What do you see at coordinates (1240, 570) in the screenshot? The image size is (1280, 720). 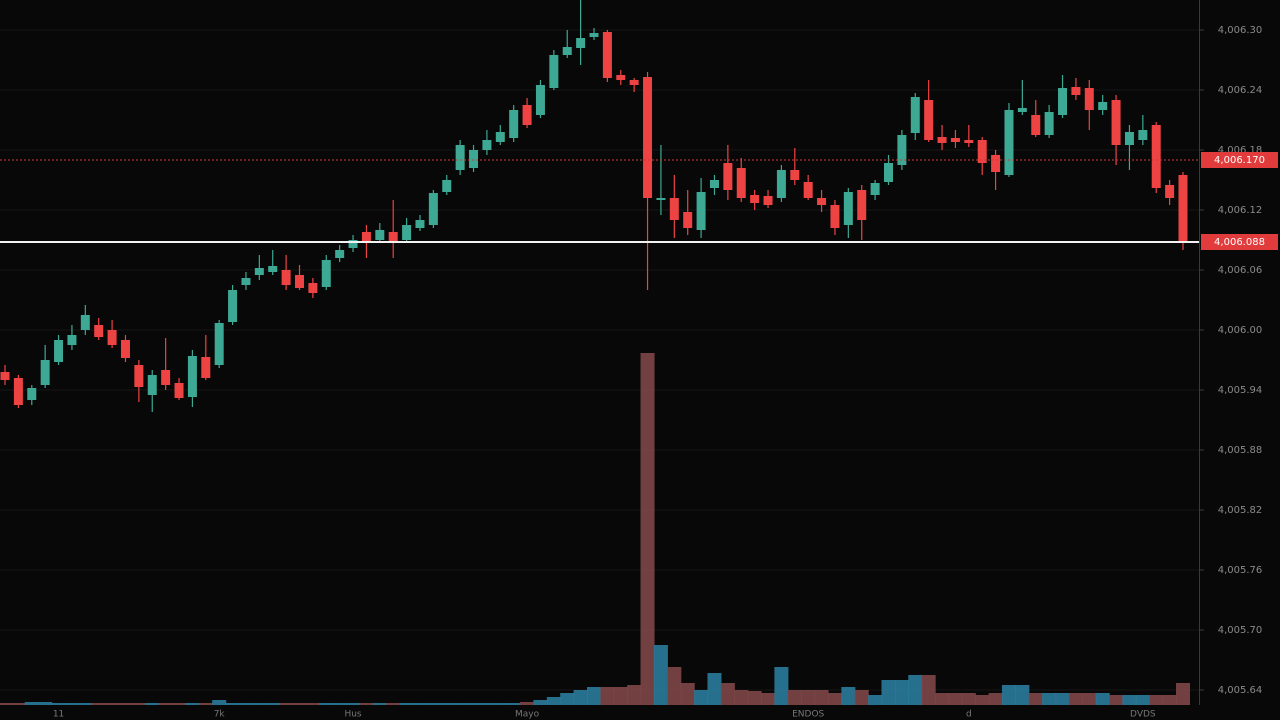 I see `y-tick-label: 4,005.76` at bounding box center [1240, 570].